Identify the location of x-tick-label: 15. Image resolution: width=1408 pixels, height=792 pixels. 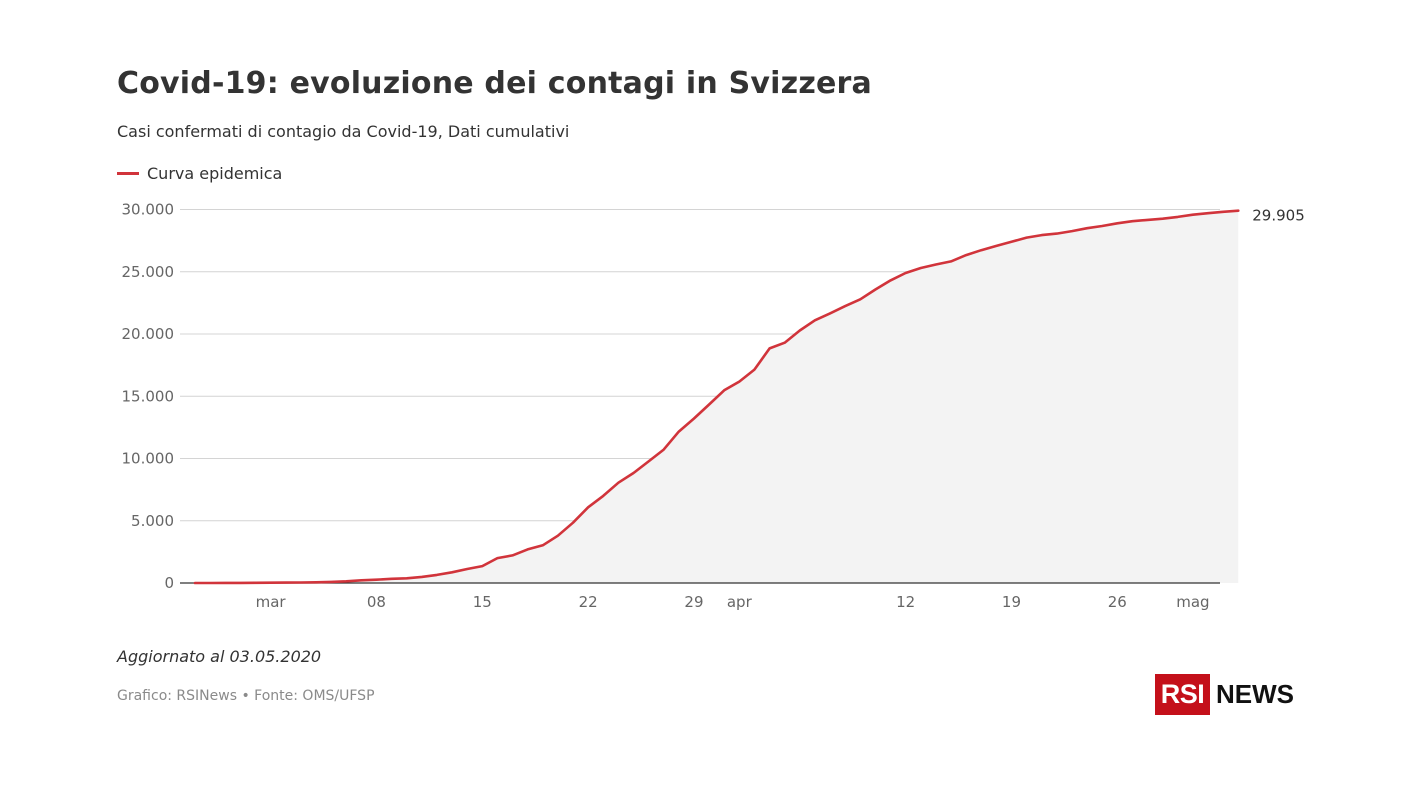
(482, 602).